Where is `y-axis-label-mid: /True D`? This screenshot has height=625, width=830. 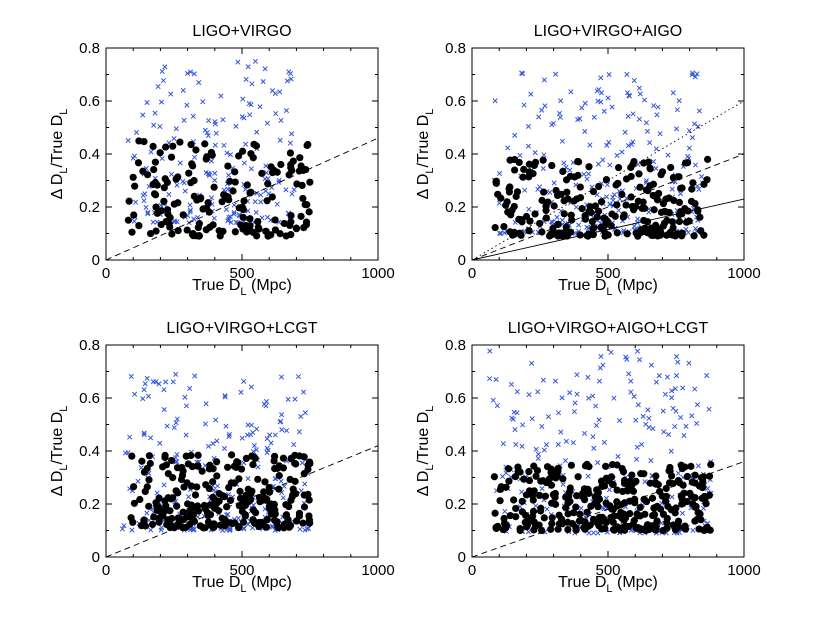
y-axis-label-mid: /True D is located at coordinates (423, 141).